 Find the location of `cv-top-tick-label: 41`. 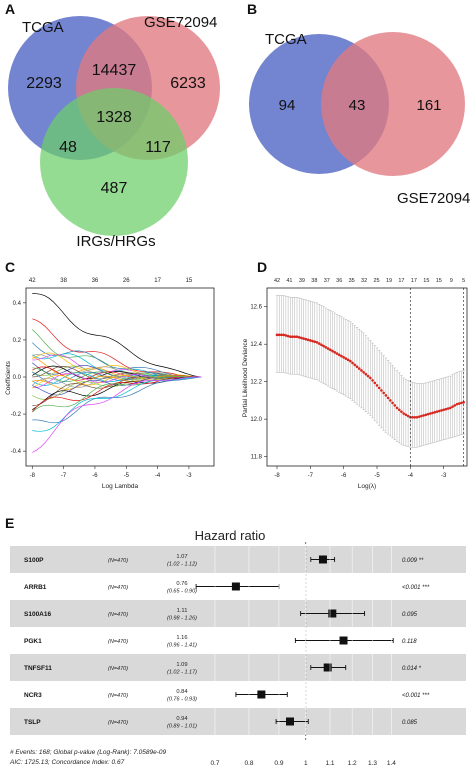

cv-top-tick-label: 41 is located at coordinates (289, 281).